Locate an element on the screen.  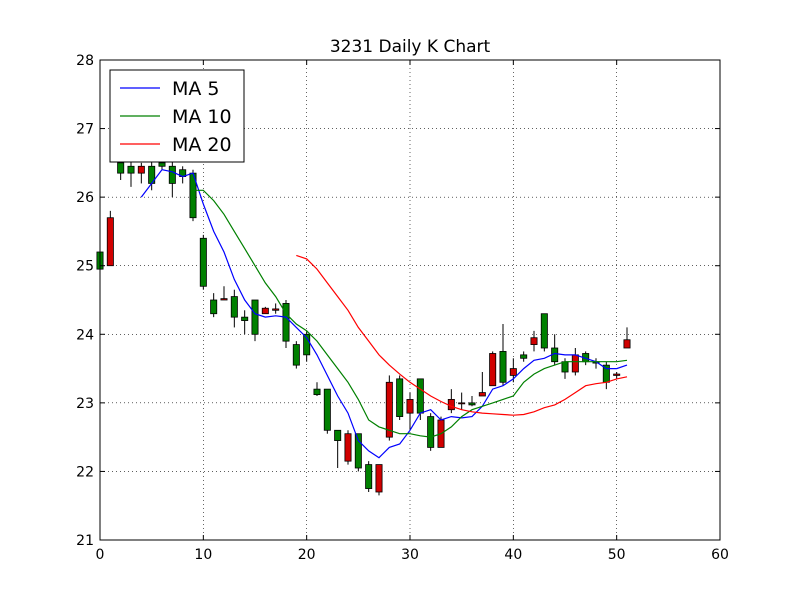
x-tick-label: 30 is located at coordinates (410, 555).